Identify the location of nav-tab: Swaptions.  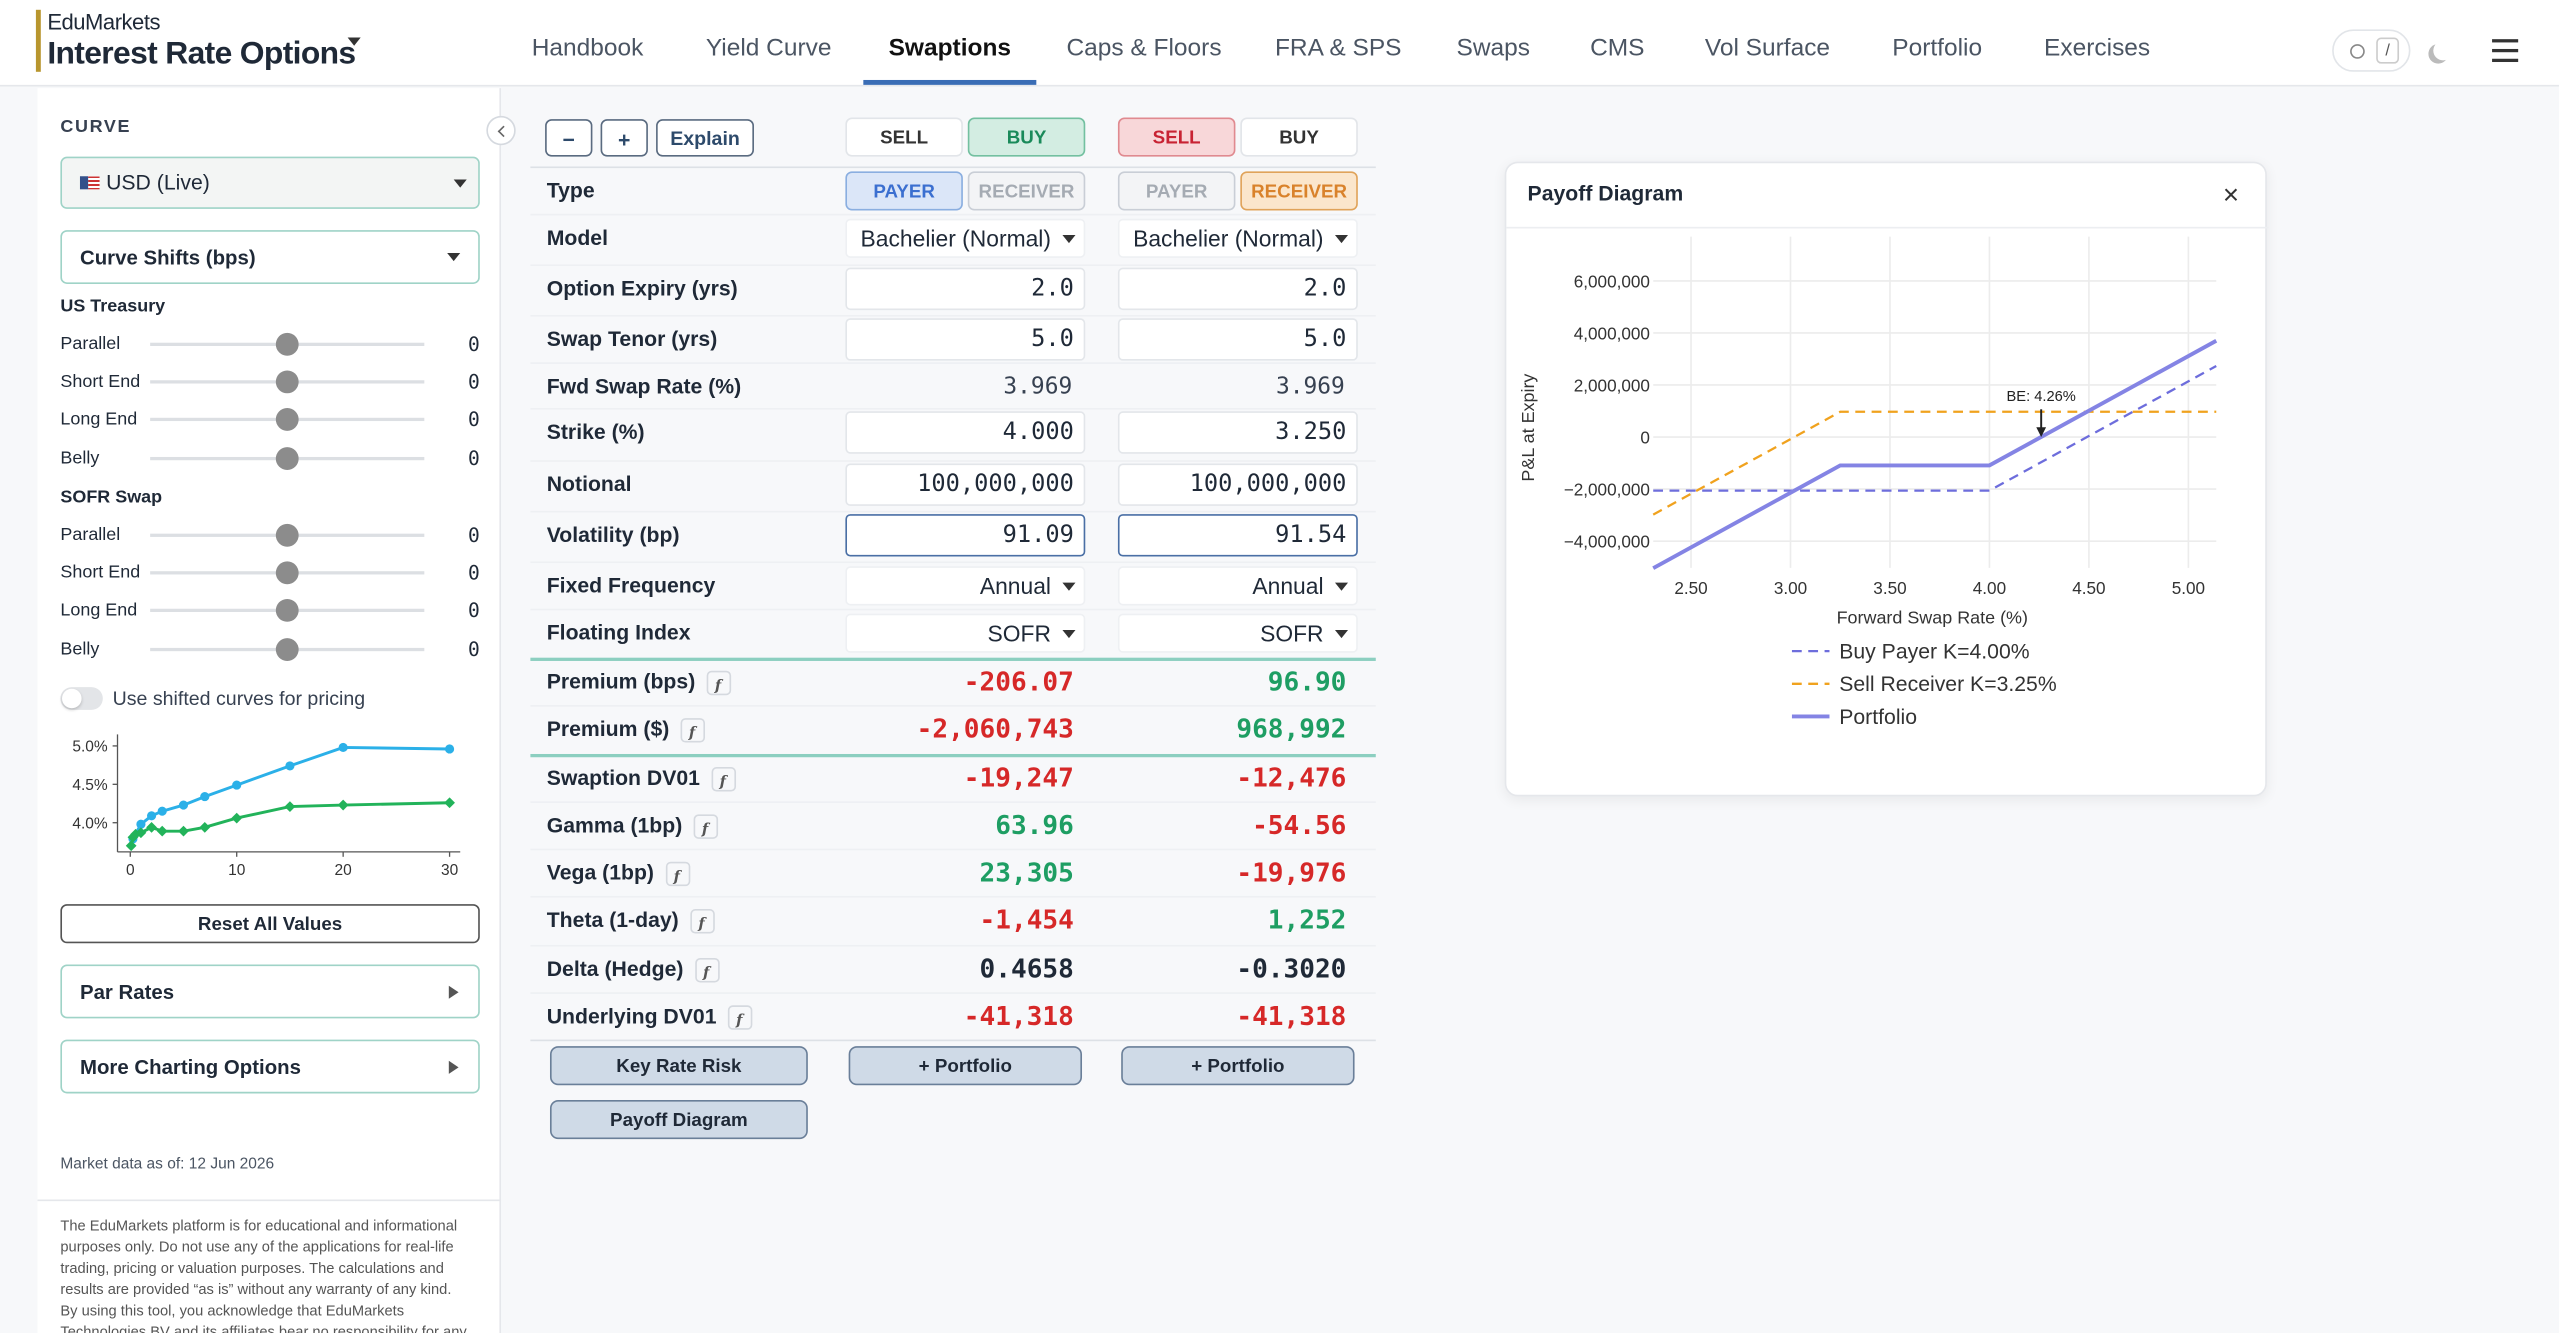
(950, 48).